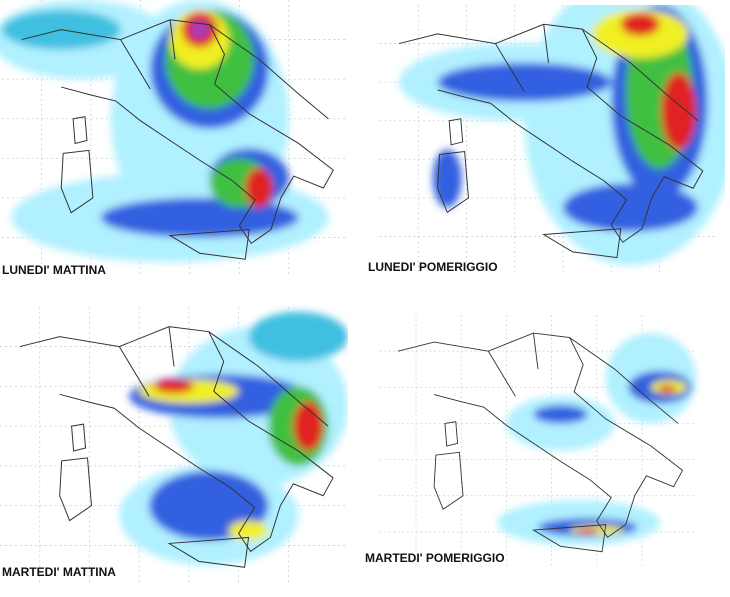  I want to click on caption: MARTEDI' POMERIGGIO, so click(435, 558).